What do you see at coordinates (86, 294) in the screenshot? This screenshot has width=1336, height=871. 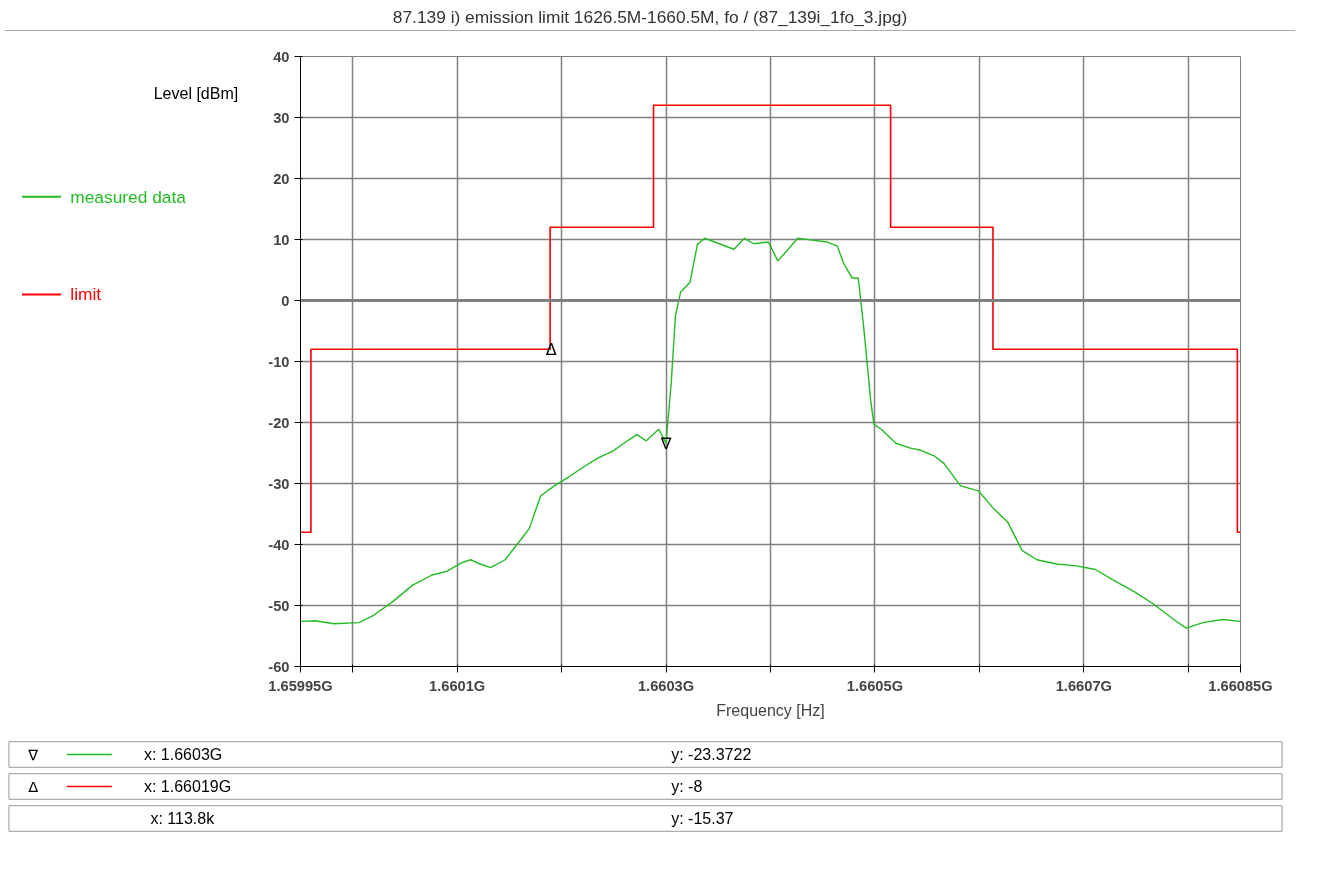 I see `legend-label: limit` at bounding box center [86, 294].